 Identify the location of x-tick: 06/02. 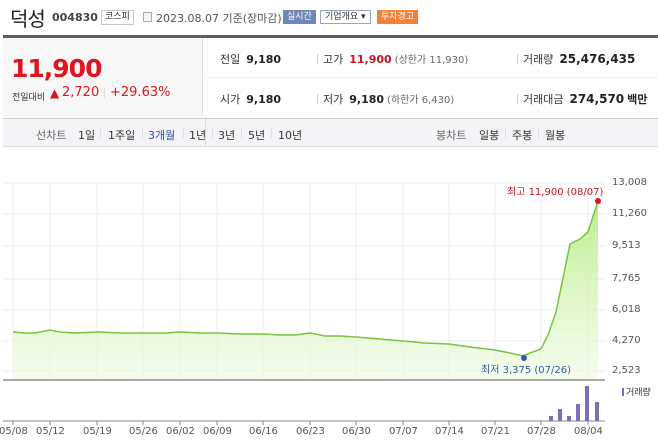
(180, 431).